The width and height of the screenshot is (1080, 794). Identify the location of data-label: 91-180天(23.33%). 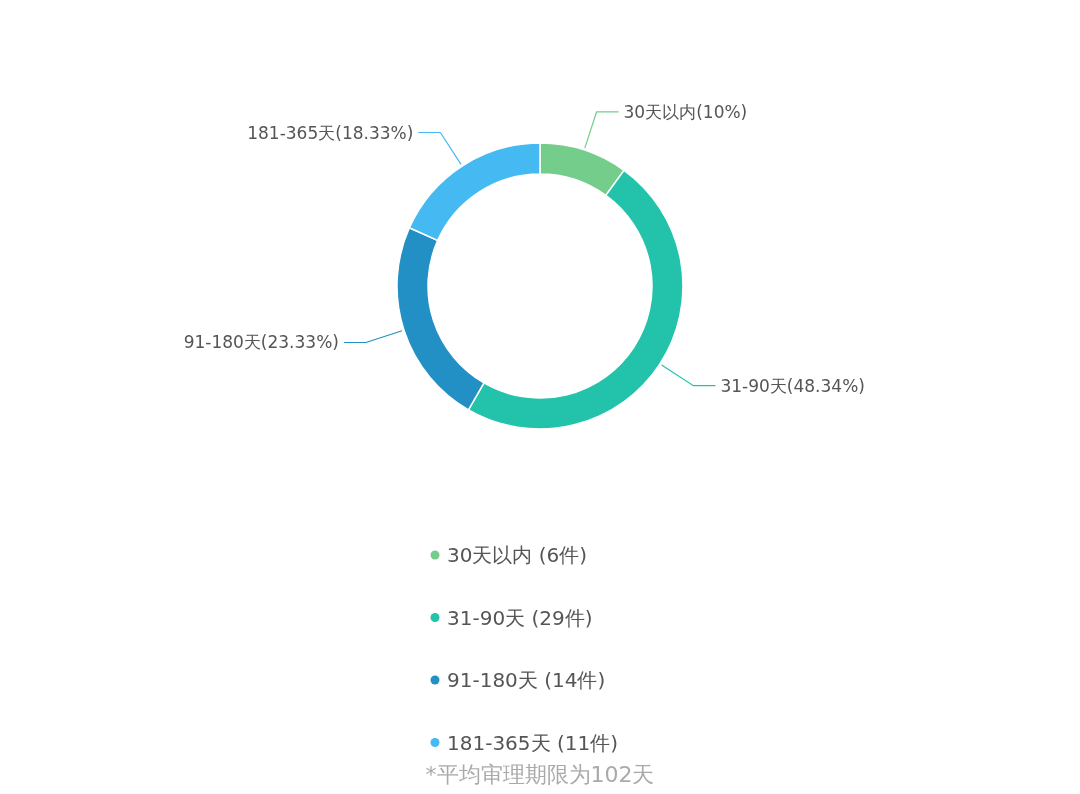
(261, 342).